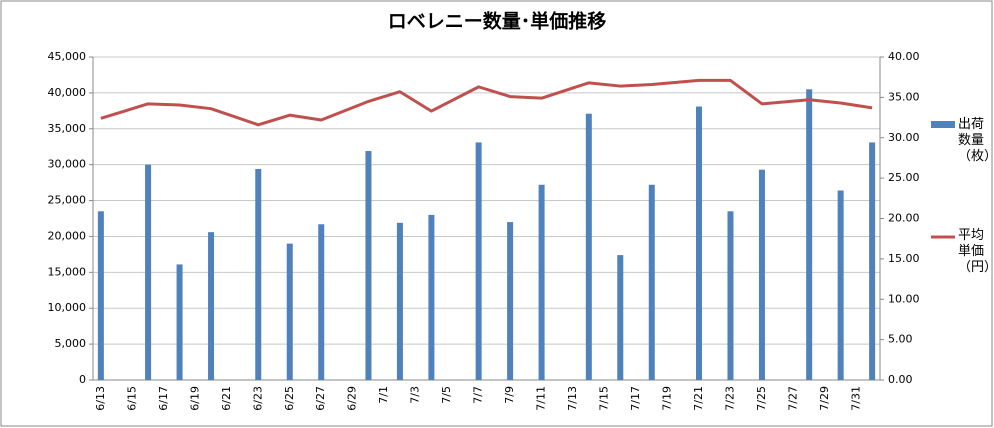 This screenshot has width=994, height=428. Describe the element at coordinates (486, 102) in the screenshot. I see `line` at that location.